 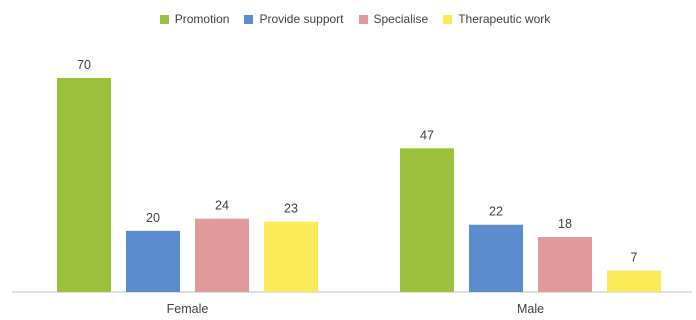 I want to click on data-label: 24, so click(x=222, y=206).